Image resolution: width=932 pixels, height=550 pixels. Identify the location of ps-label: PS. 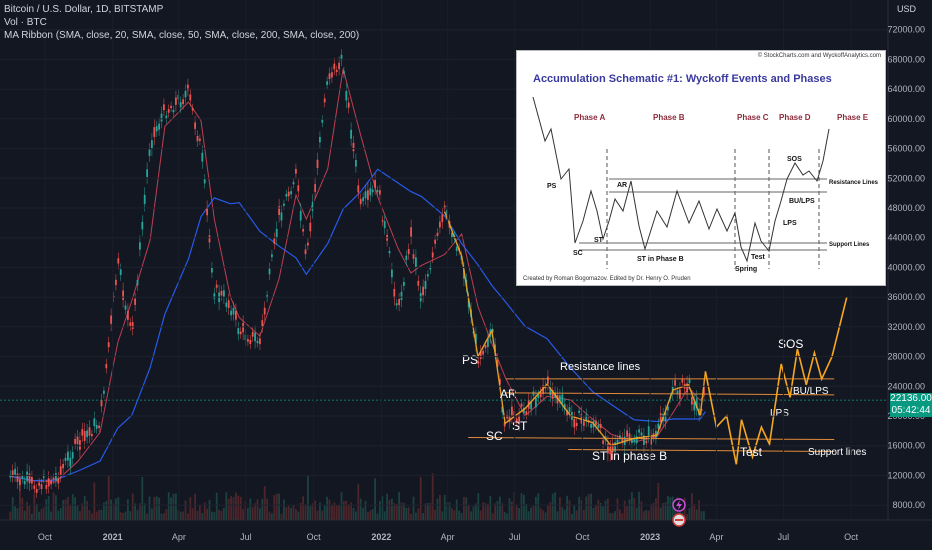
(470, 360).